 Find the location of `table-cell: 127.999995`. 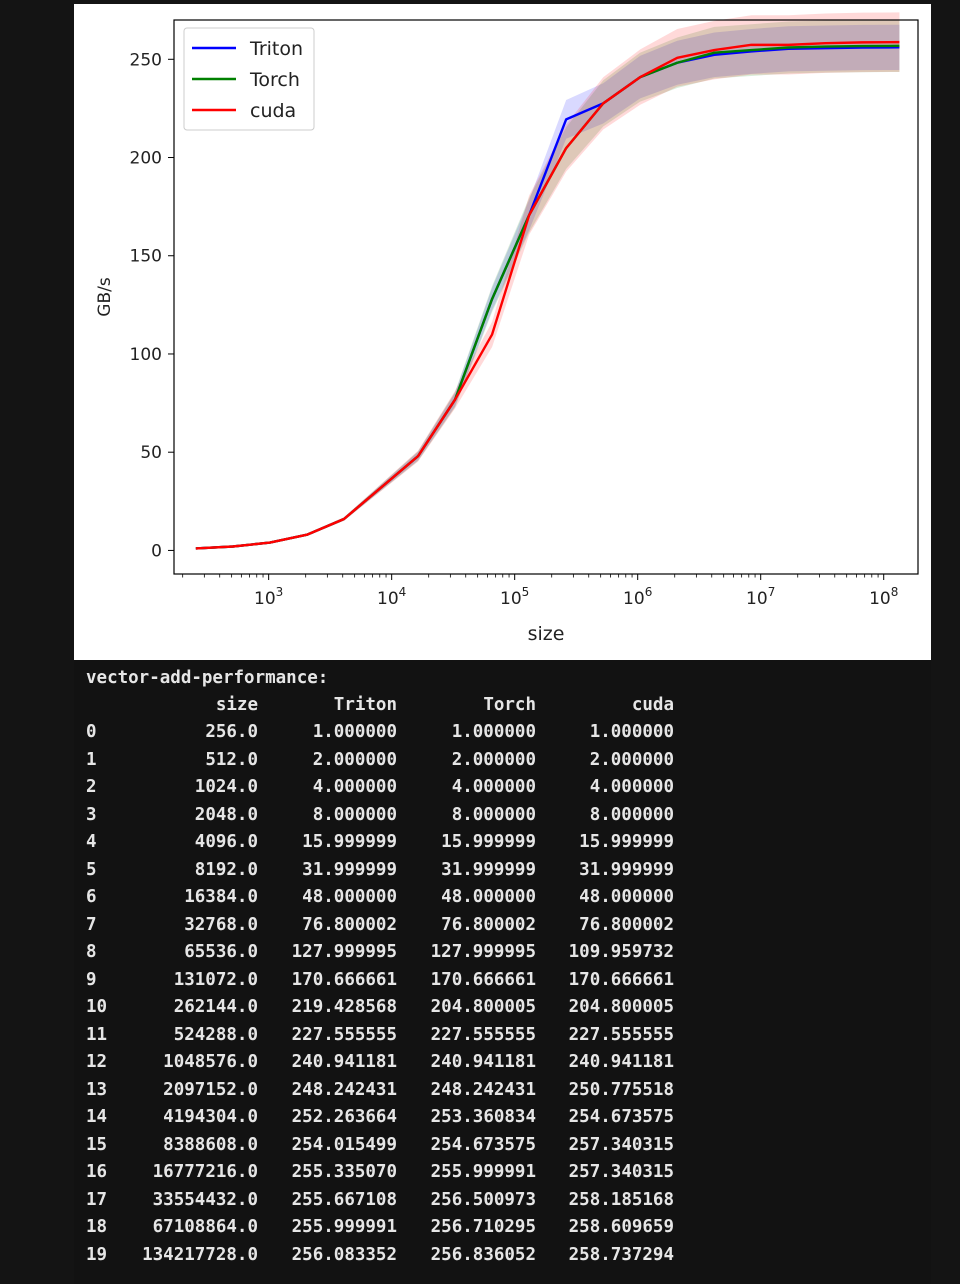

table-cell: 127.999995 is located at coordinates (483, 952).